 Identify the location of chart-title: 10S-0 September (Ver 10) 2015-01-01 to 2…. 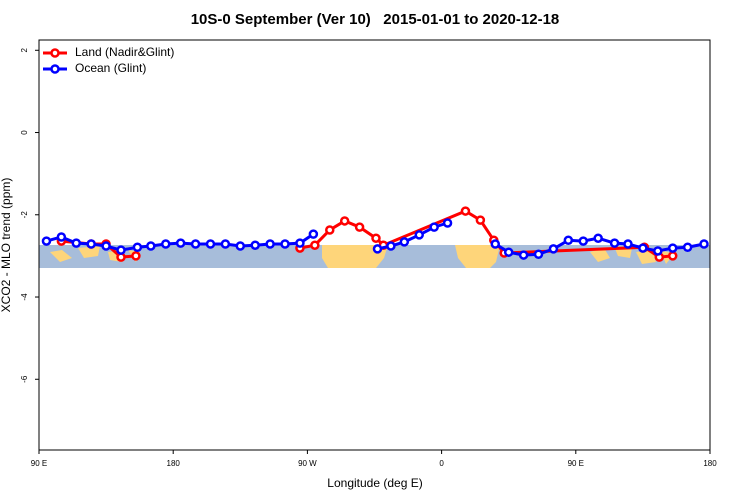
(375, 19).